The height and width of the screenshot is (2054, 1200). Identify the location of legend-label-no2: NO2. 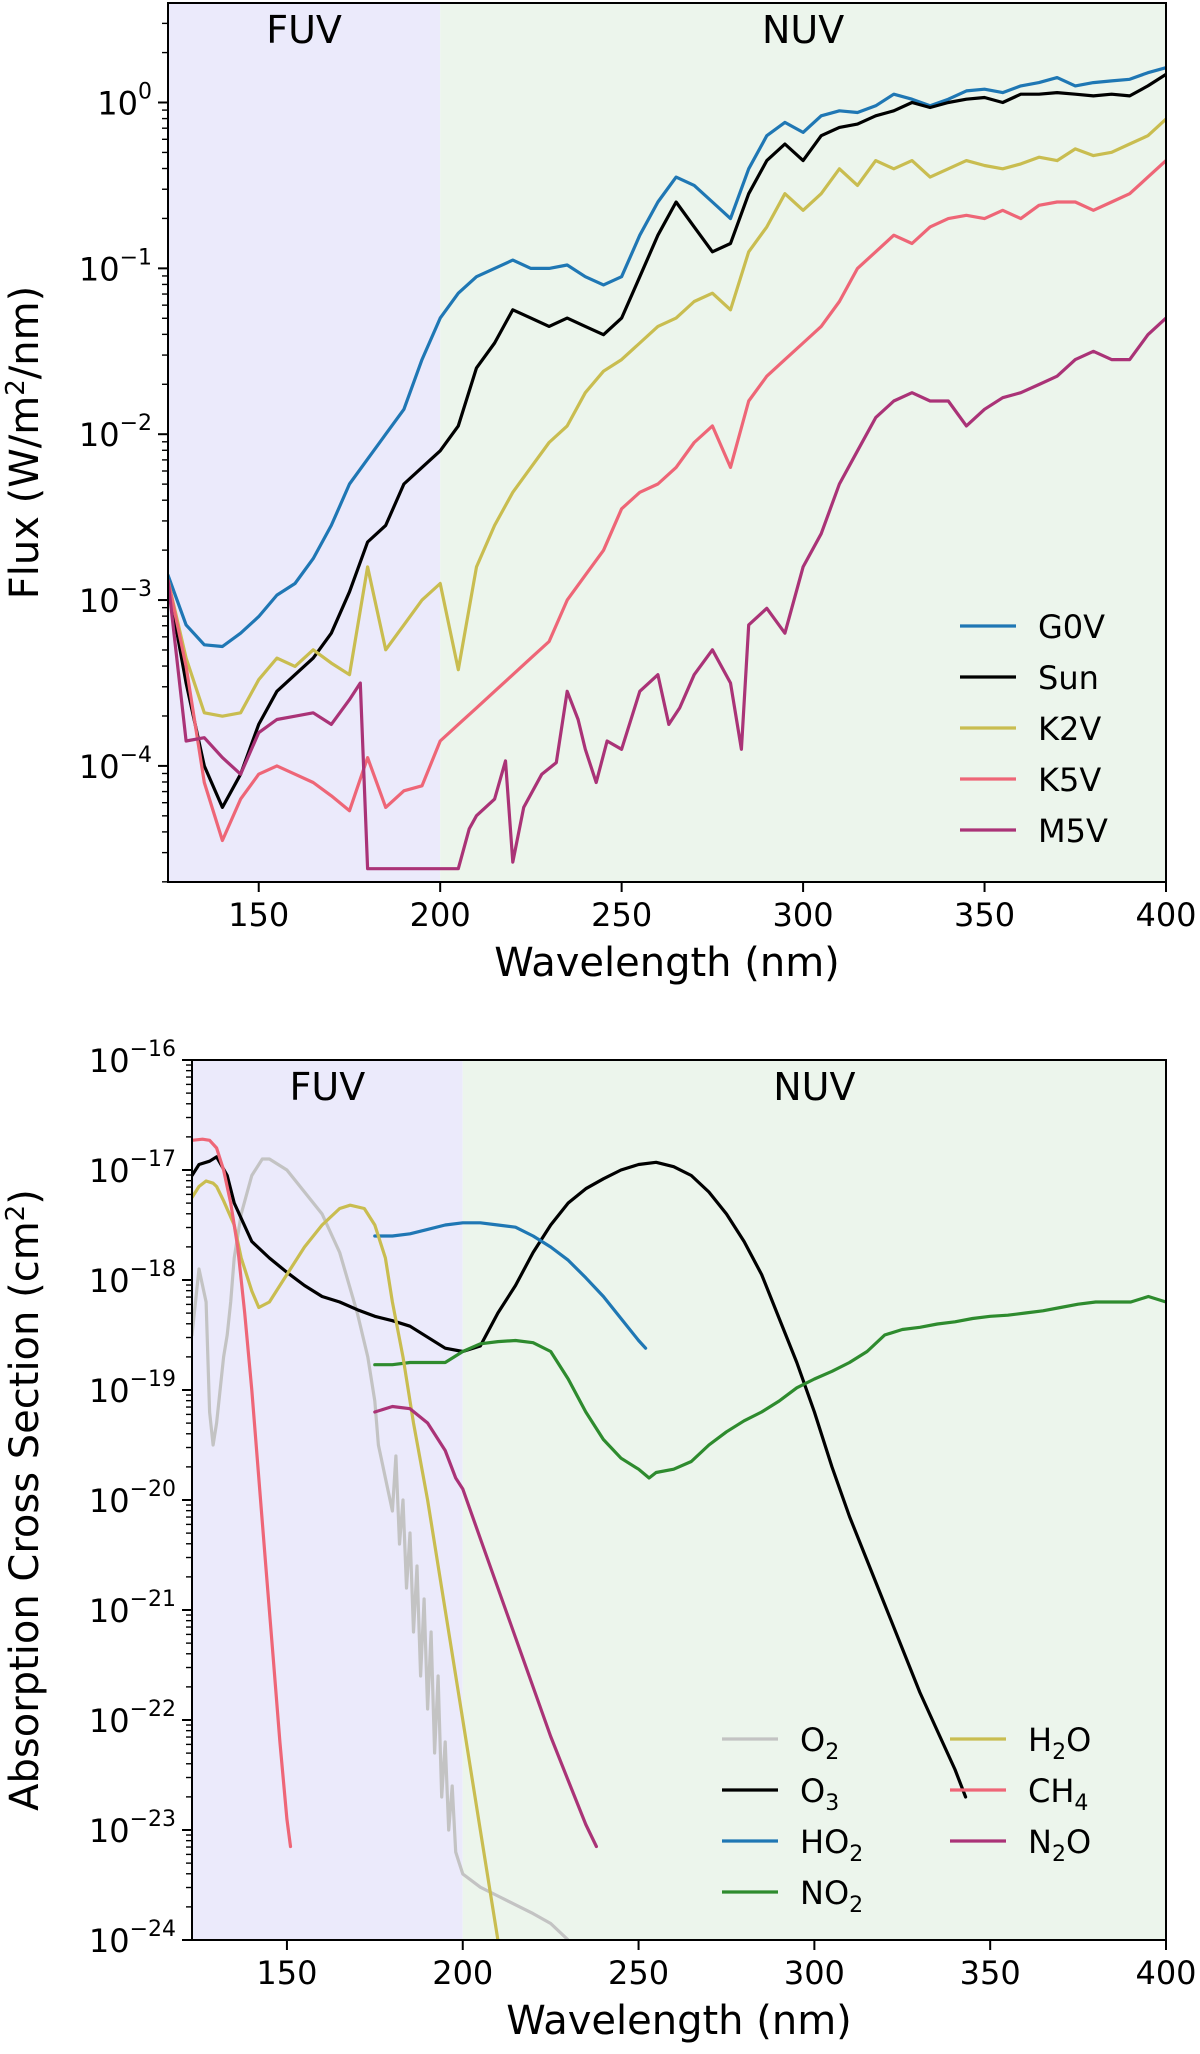
(831, 1896).